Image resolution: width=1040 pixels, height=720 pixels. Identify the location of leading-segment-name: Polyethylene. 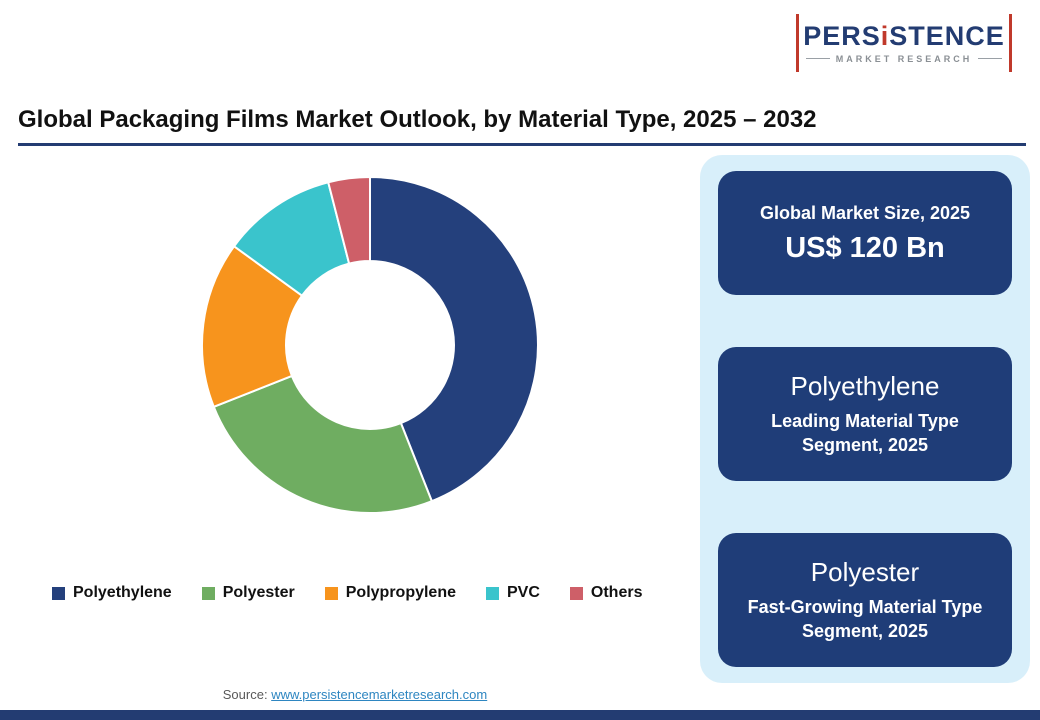
(865, 385).